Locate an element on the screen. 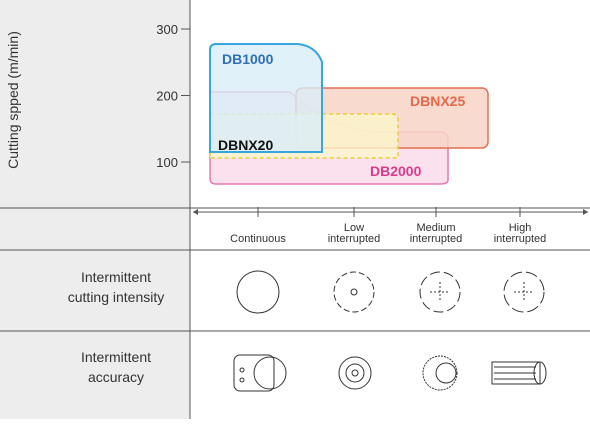 The height and width of the screenshot is (424, 590). column-label: Medium is located at coordinates (435, 228).